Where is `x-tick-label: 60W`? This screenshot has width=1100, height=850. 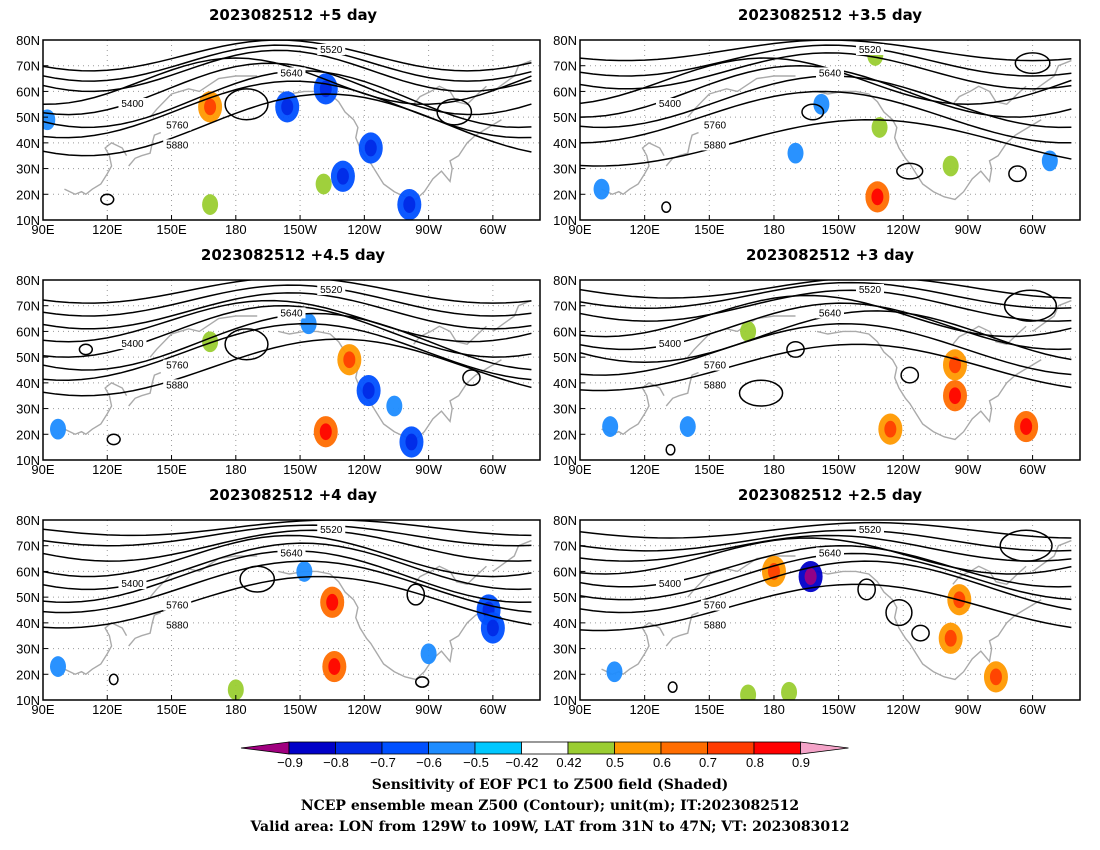 x-tick-label: 60W is located at coordinates (1032, 229).